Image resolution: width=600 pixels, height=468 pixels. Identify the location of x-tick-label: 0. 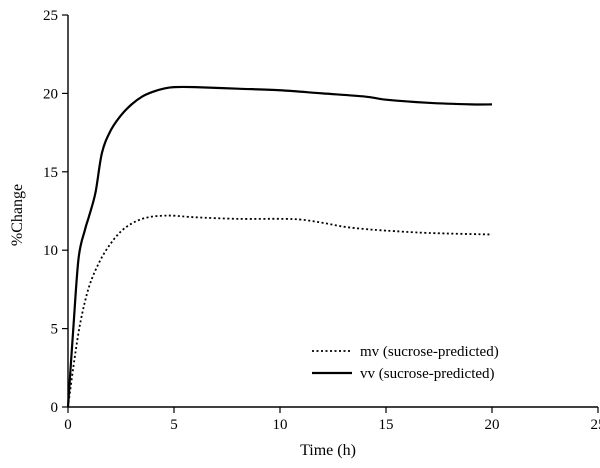
(68, 425).